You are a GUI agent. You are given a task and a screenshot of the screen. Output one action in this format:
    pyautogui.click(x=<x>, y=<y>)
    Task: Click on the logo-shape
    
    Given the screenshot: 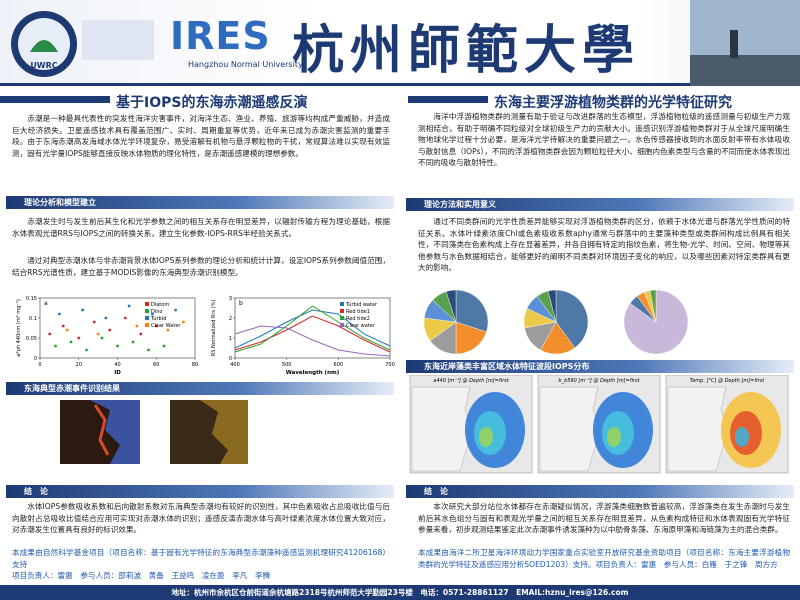 What is the action you would take?
    pyautogui.click(x=44, y=46)
    